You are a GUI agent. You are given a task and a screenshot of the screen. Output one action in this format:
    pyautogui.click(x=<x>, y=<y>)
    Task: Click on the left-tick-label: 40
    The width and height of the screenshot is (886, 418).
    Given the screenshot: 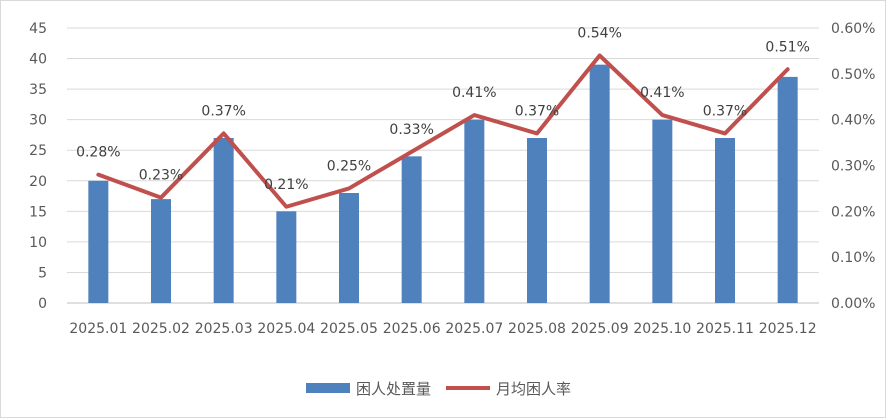 What is the action you would take?
    pyautogui.click(x=38, y=60)
    